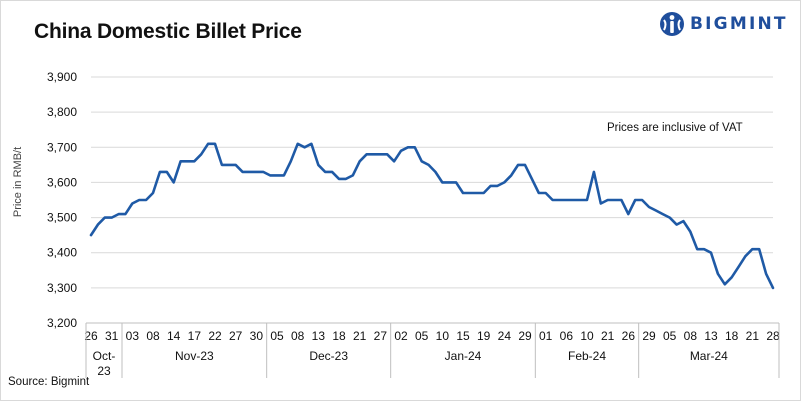 This screenshot has height=401, width=801. I want to click on y-tick-label: 3,200, so click(62, 323).